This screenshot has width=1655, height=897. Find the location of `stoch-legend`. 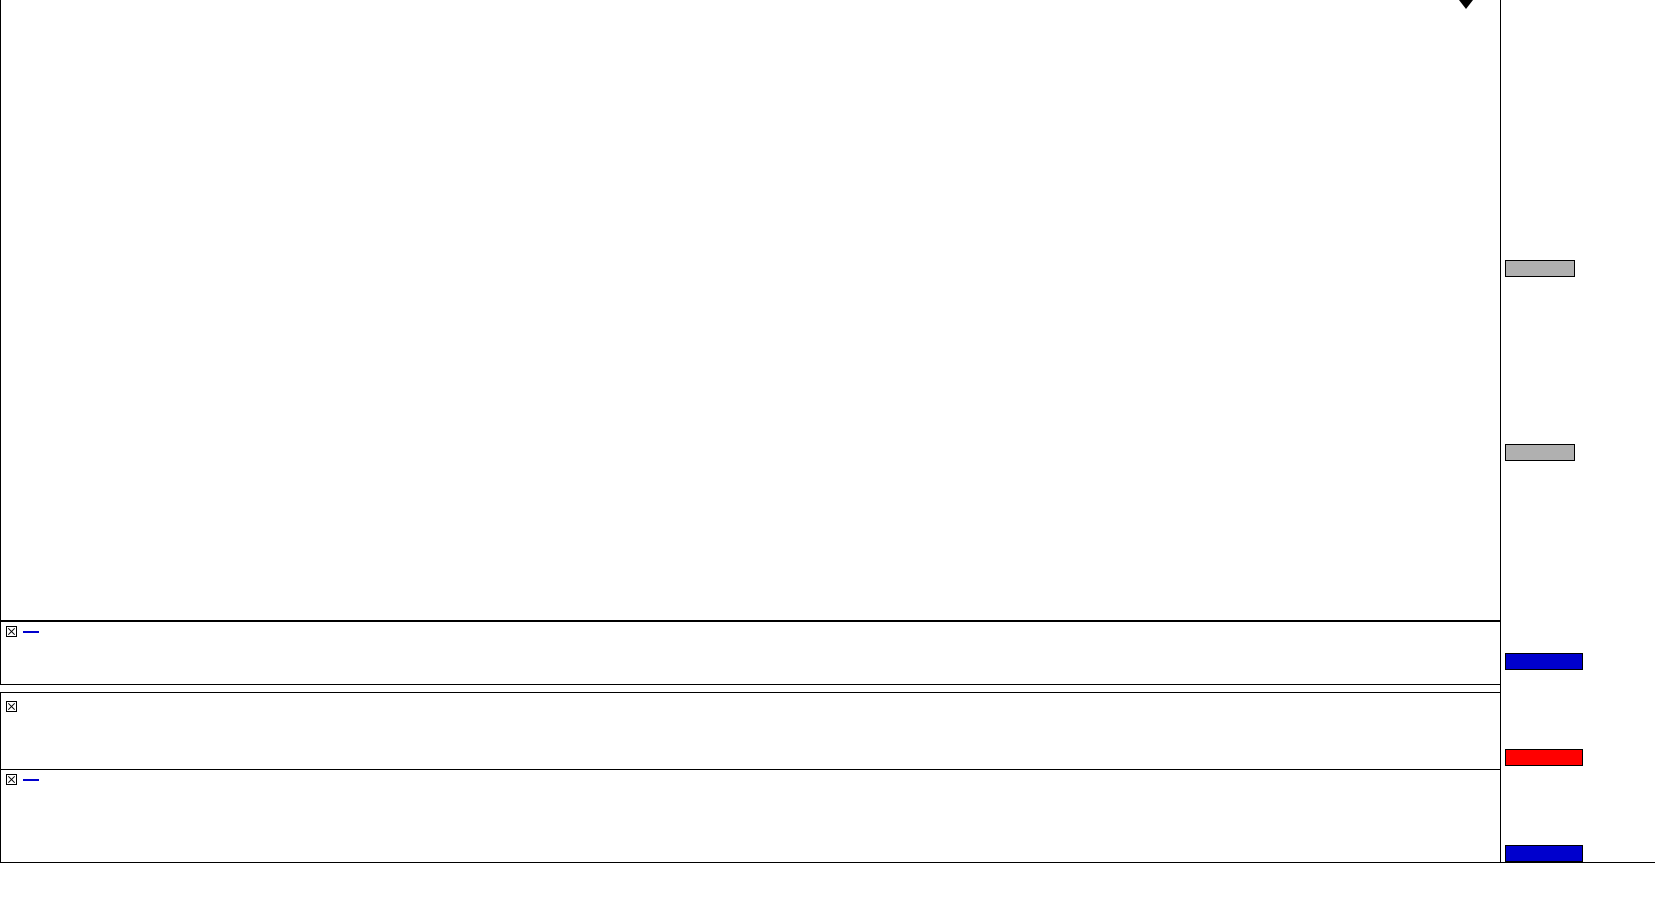

stoch-legend is located at coordinates (20, 706).